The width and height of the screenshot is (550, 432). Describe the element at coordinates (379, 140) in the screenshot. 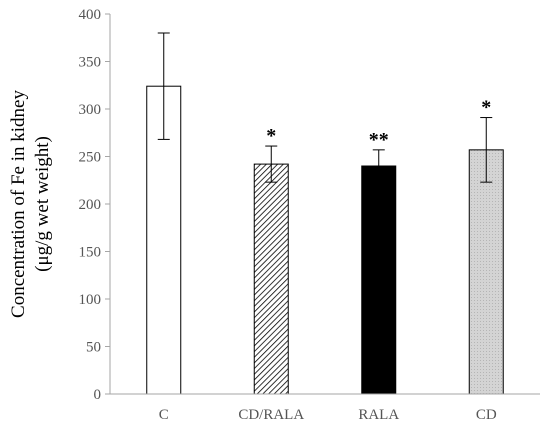

I see `significance-marker: **` at that location.